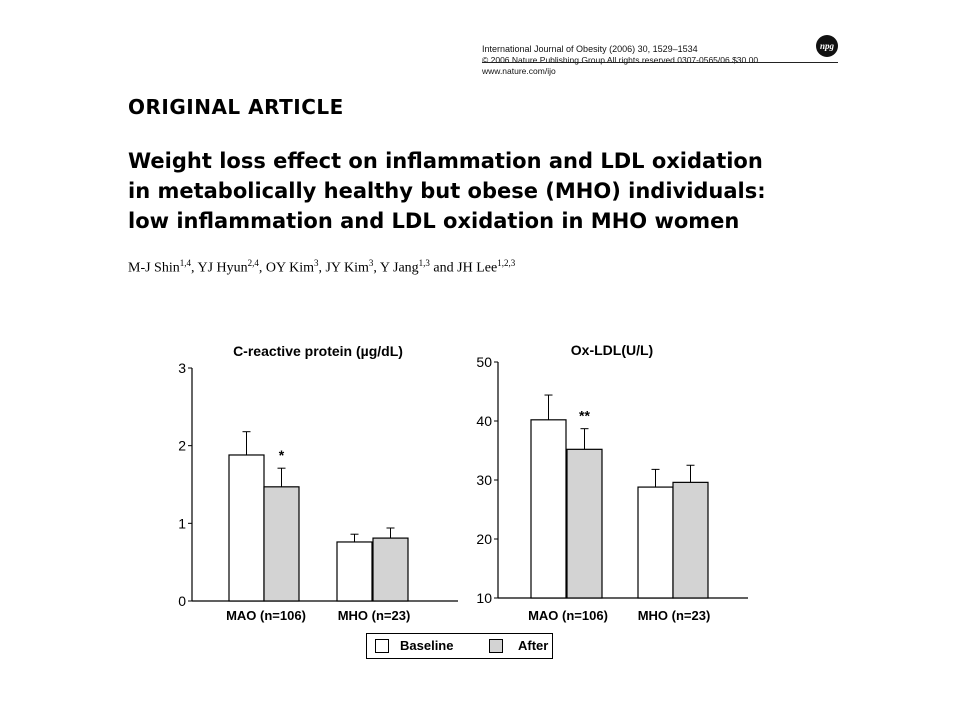 The height and width of the screenshot is (720, 960). I want to click on y-tick-label: 1, so click(182, 523).